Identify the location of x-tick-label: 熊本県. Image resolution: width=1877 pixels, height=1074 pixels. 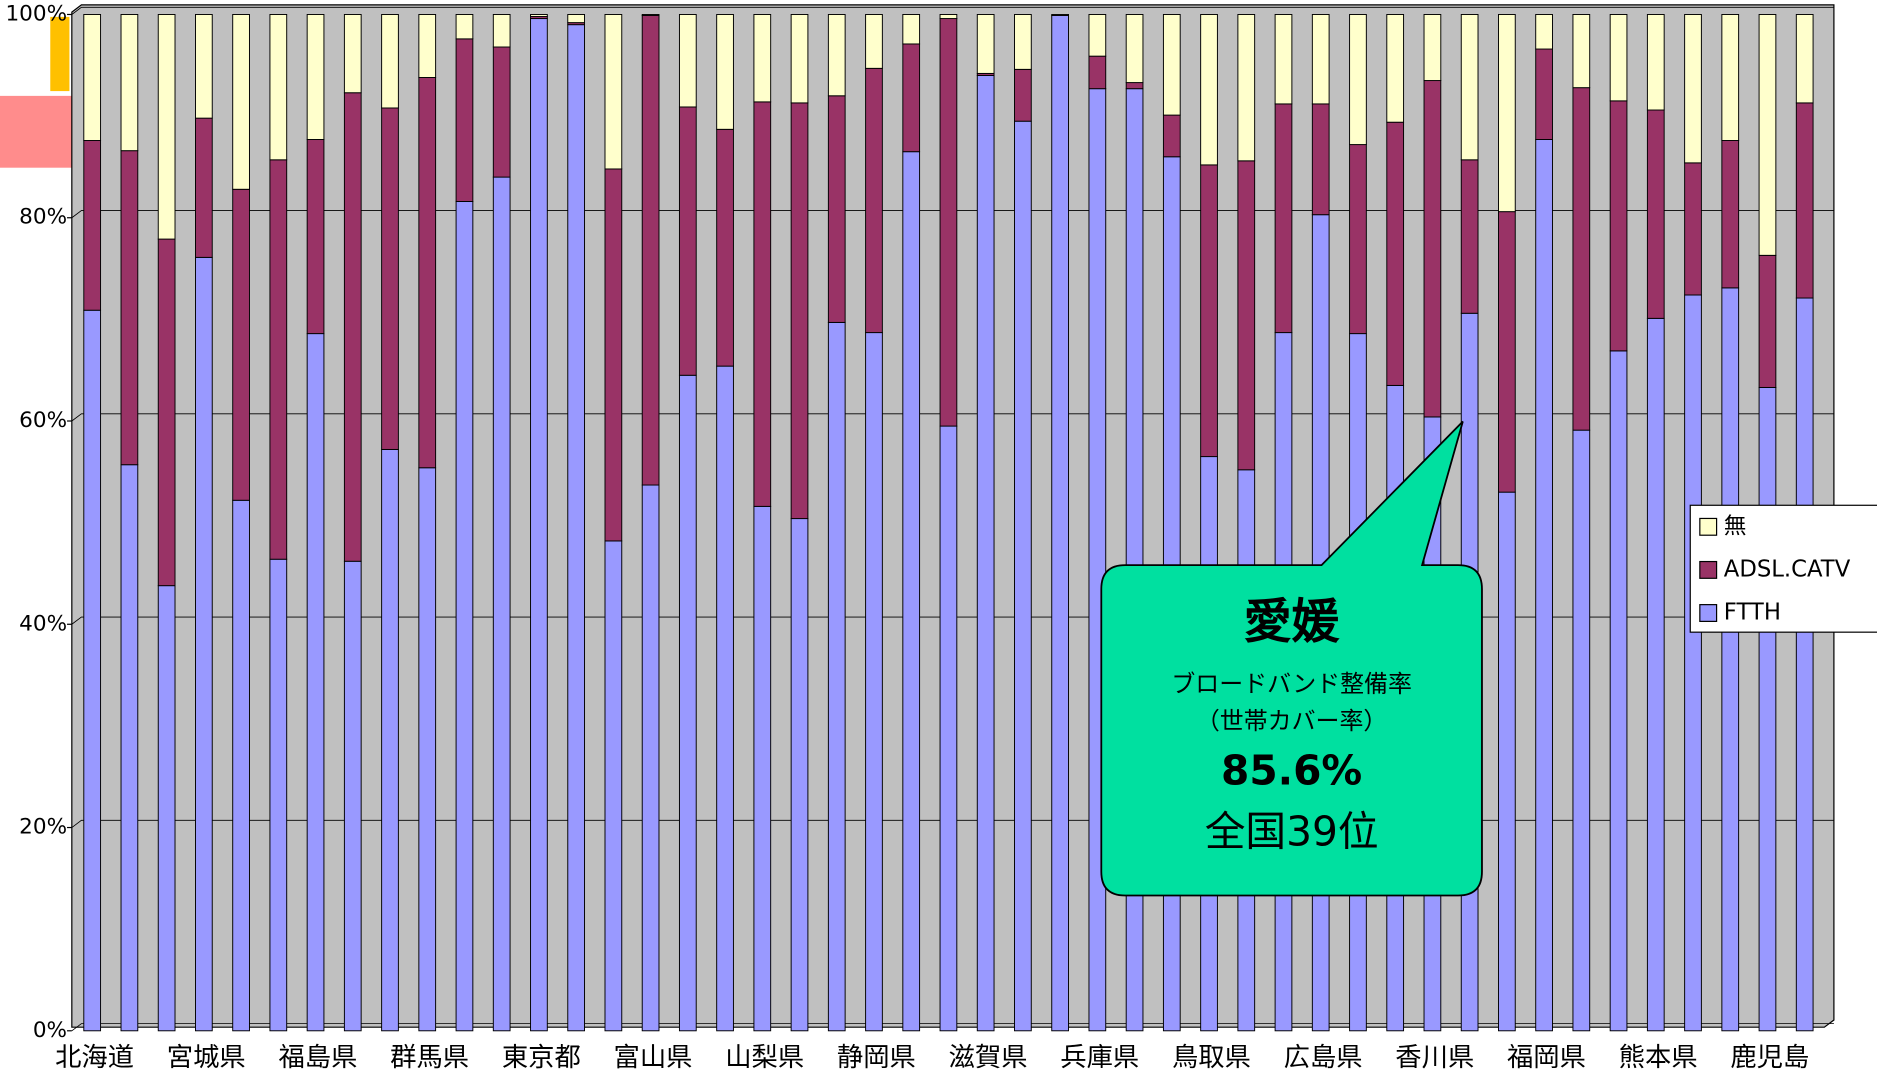
(1658, 1058).